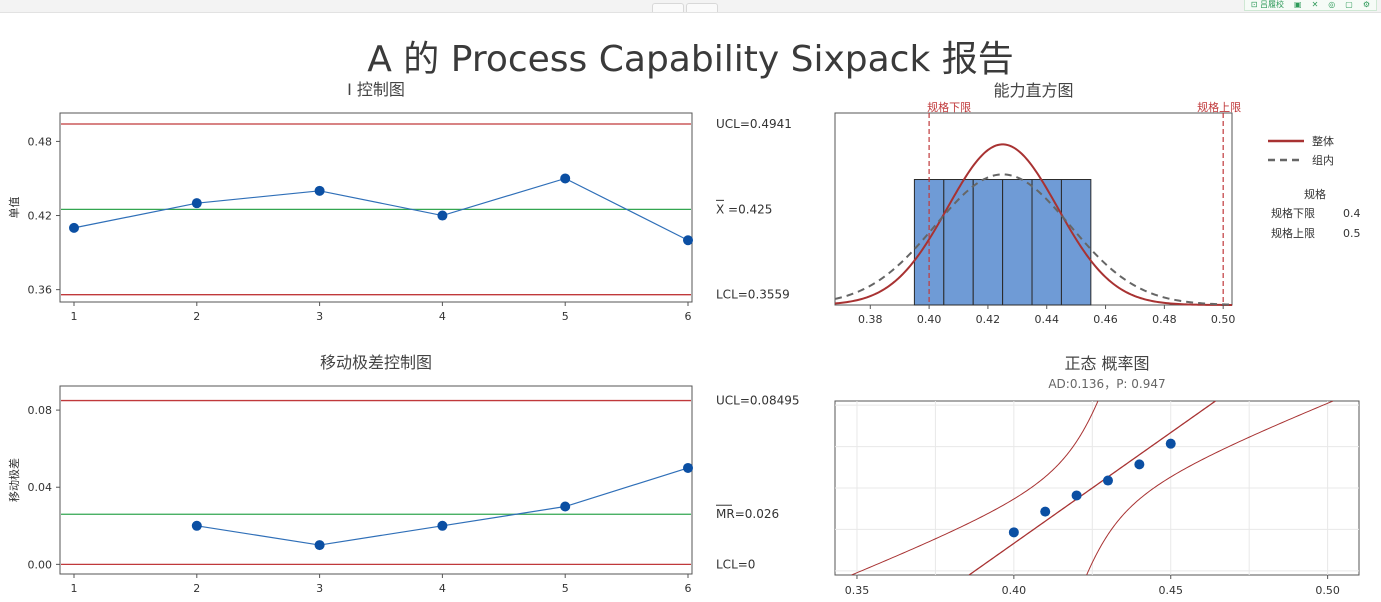 The image size is (1381, 602). I want to click on settings-icon: ◎, so click(1332, 4).